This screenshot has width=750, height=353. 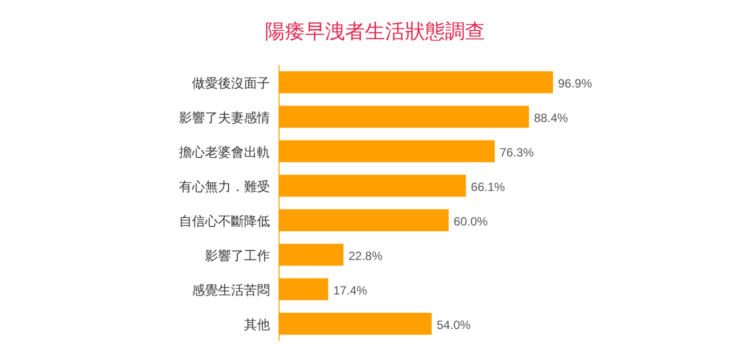 What do you see at coordinates (224, 152) in the screenshot?
I see `y-tick-label: 擔心老婆會出軌` at bounding box center [224, 152].